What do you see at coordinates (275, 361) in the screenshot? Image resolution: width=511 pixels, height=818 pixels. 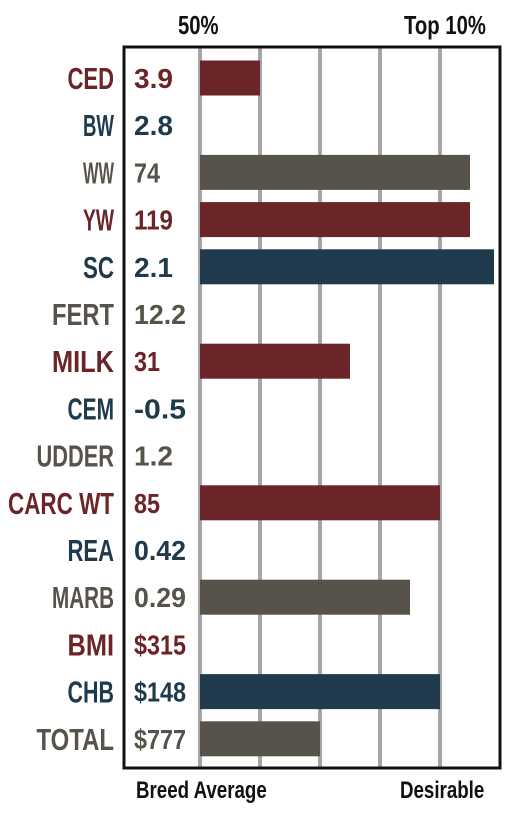 I see `bar-milk` at bounding box center [275, 361].